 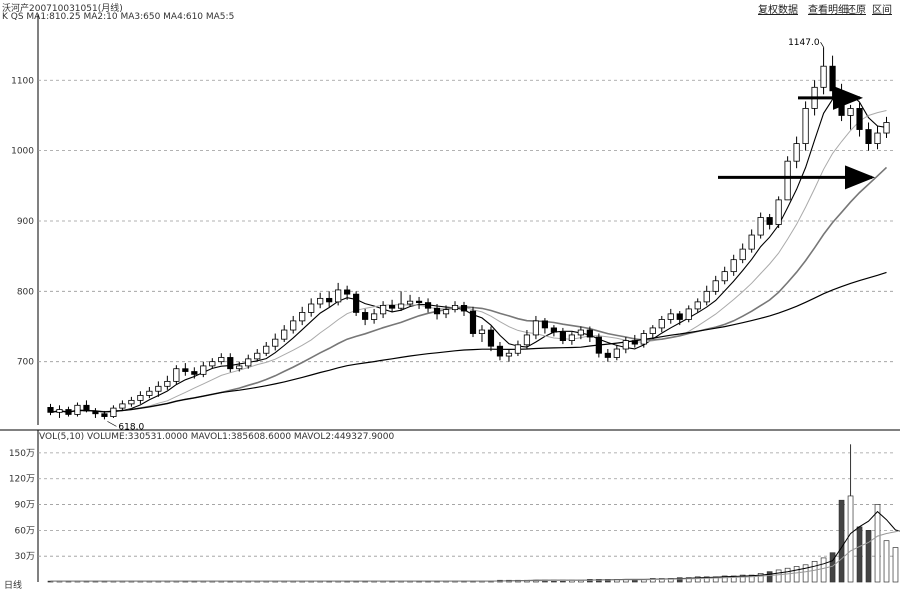 What do you see at coordinates (828, 10) in the screenshot?
I see `details-button: 查看明细` at bounding box center [828, 10].